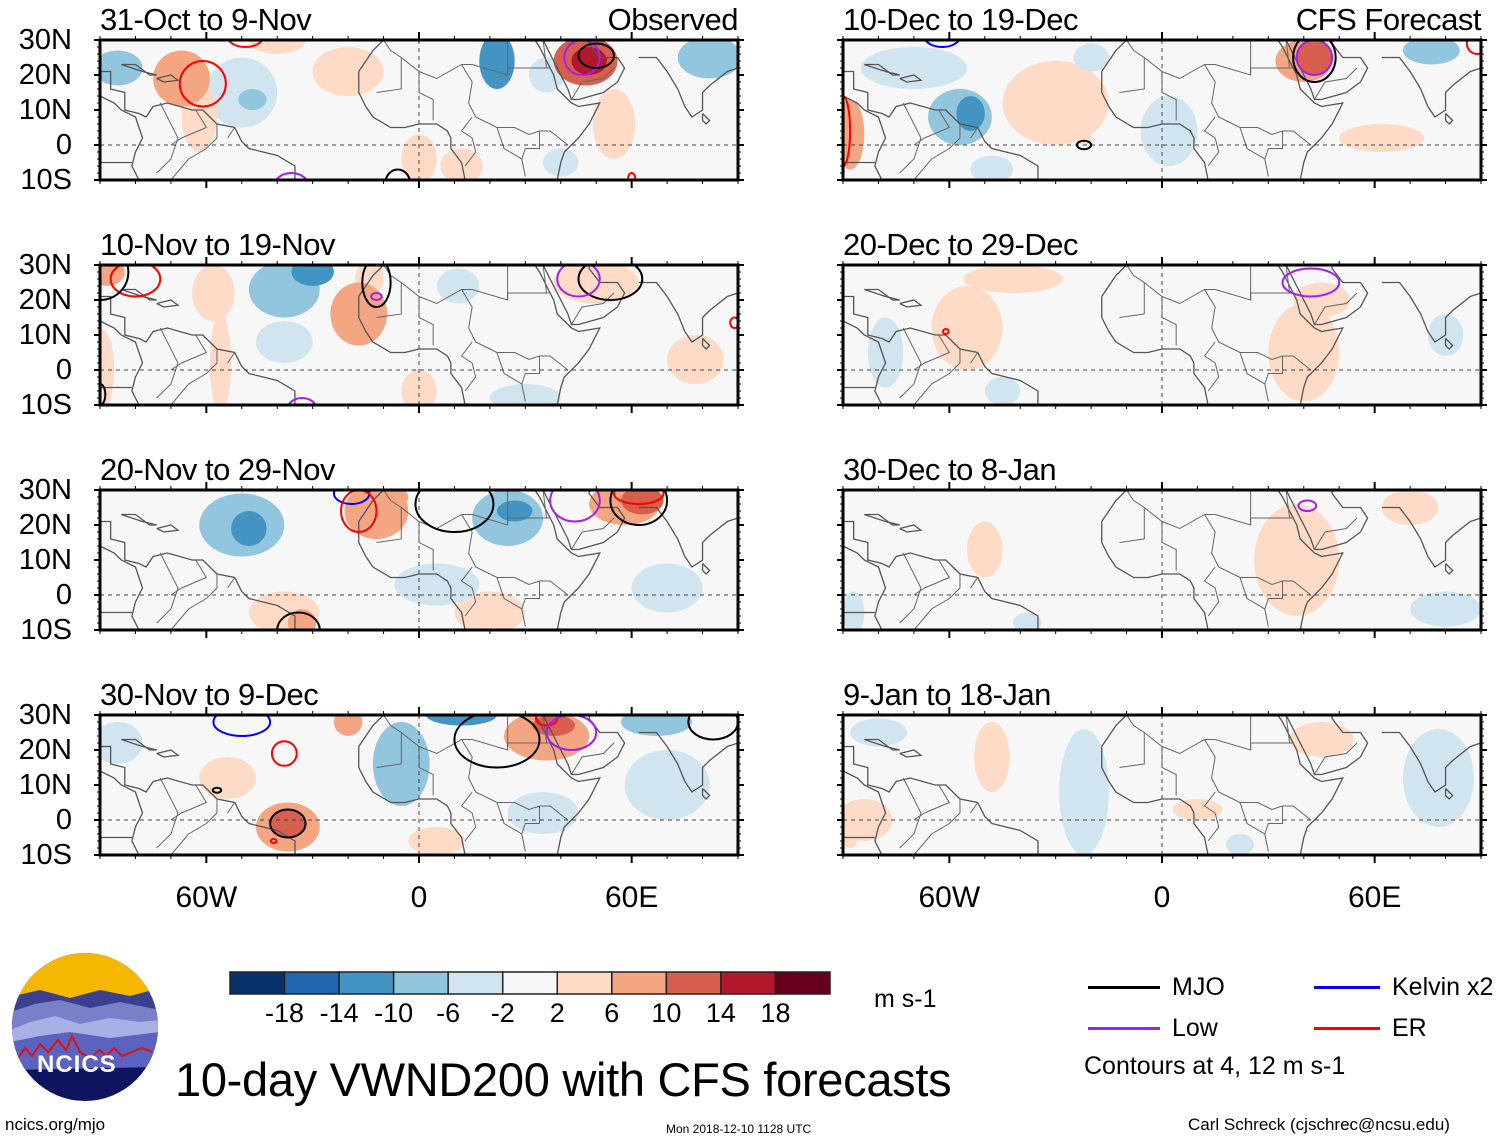 This screenshot has width=1510, height=1142. I want to click on colorbar-tick-label: 18, so click(775, 1013).